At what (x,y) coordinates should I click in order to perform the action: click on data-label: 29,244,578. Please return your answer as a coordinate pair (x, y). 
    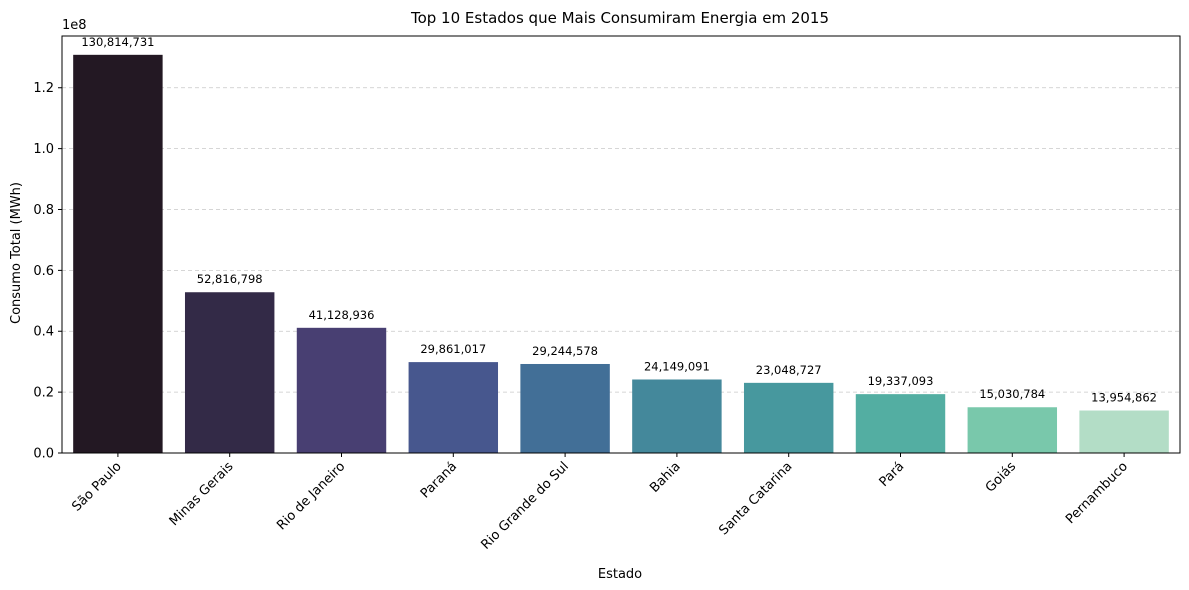
    Looking at the image, I should click on (565, 351).